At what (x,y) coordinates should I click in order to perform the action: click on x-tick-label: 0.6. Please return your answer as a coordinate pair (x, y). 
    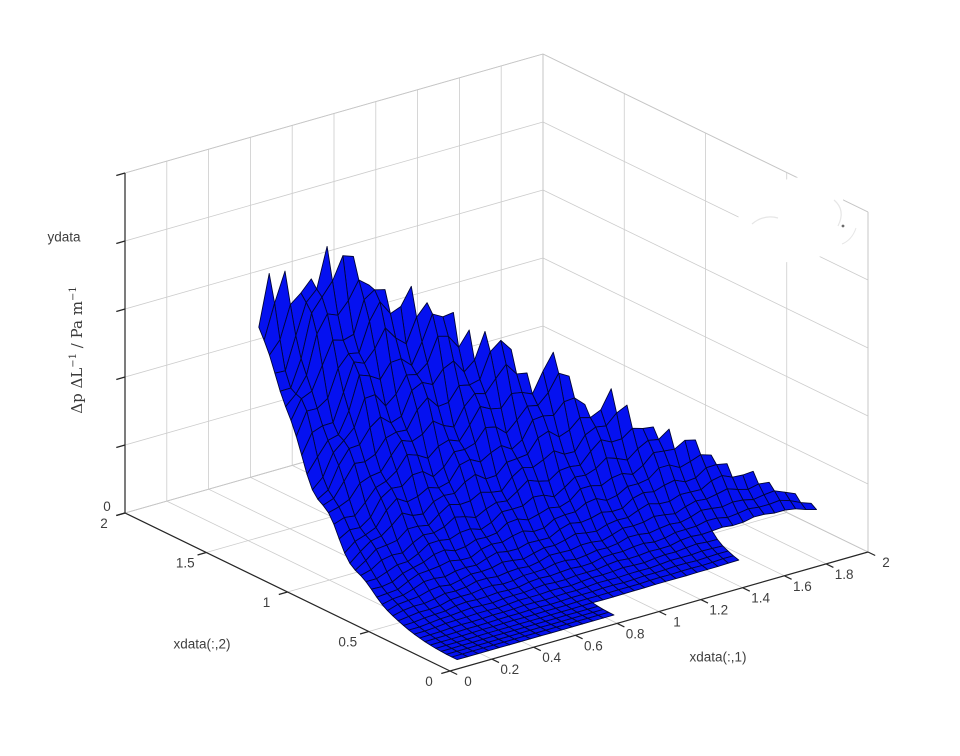
    Looking at the image, I should click on (593, 645).